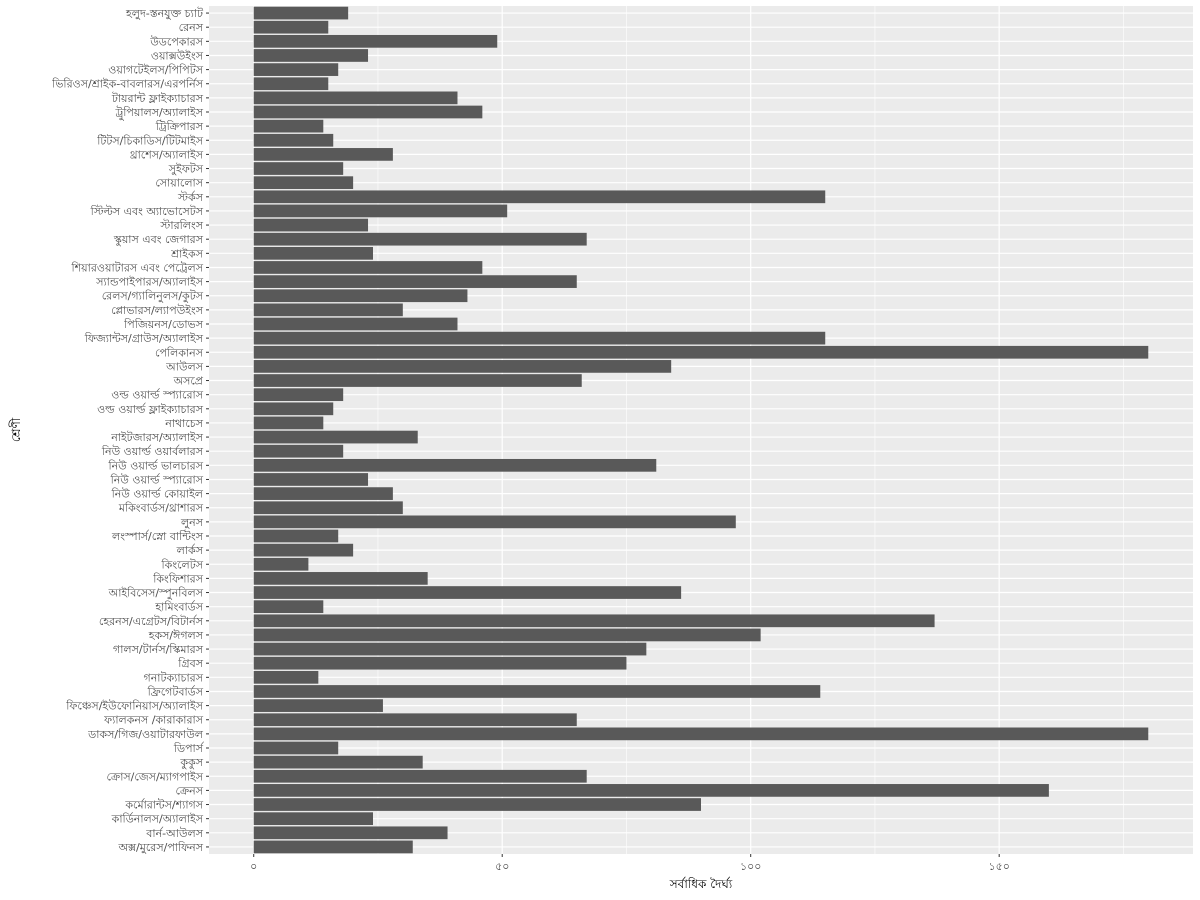 This screenshot has height=900, width=1200. I want to click on category-label: হেরনস/এগ্রেটস/বিটার্নস, so click(151, 621).